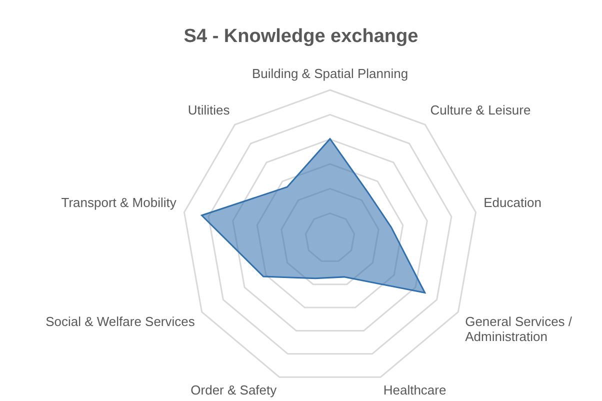 The height and width of the screenshot is (401, 602). I want to click on spoke-label: Building & Spatial Planning, so click(330, 73).